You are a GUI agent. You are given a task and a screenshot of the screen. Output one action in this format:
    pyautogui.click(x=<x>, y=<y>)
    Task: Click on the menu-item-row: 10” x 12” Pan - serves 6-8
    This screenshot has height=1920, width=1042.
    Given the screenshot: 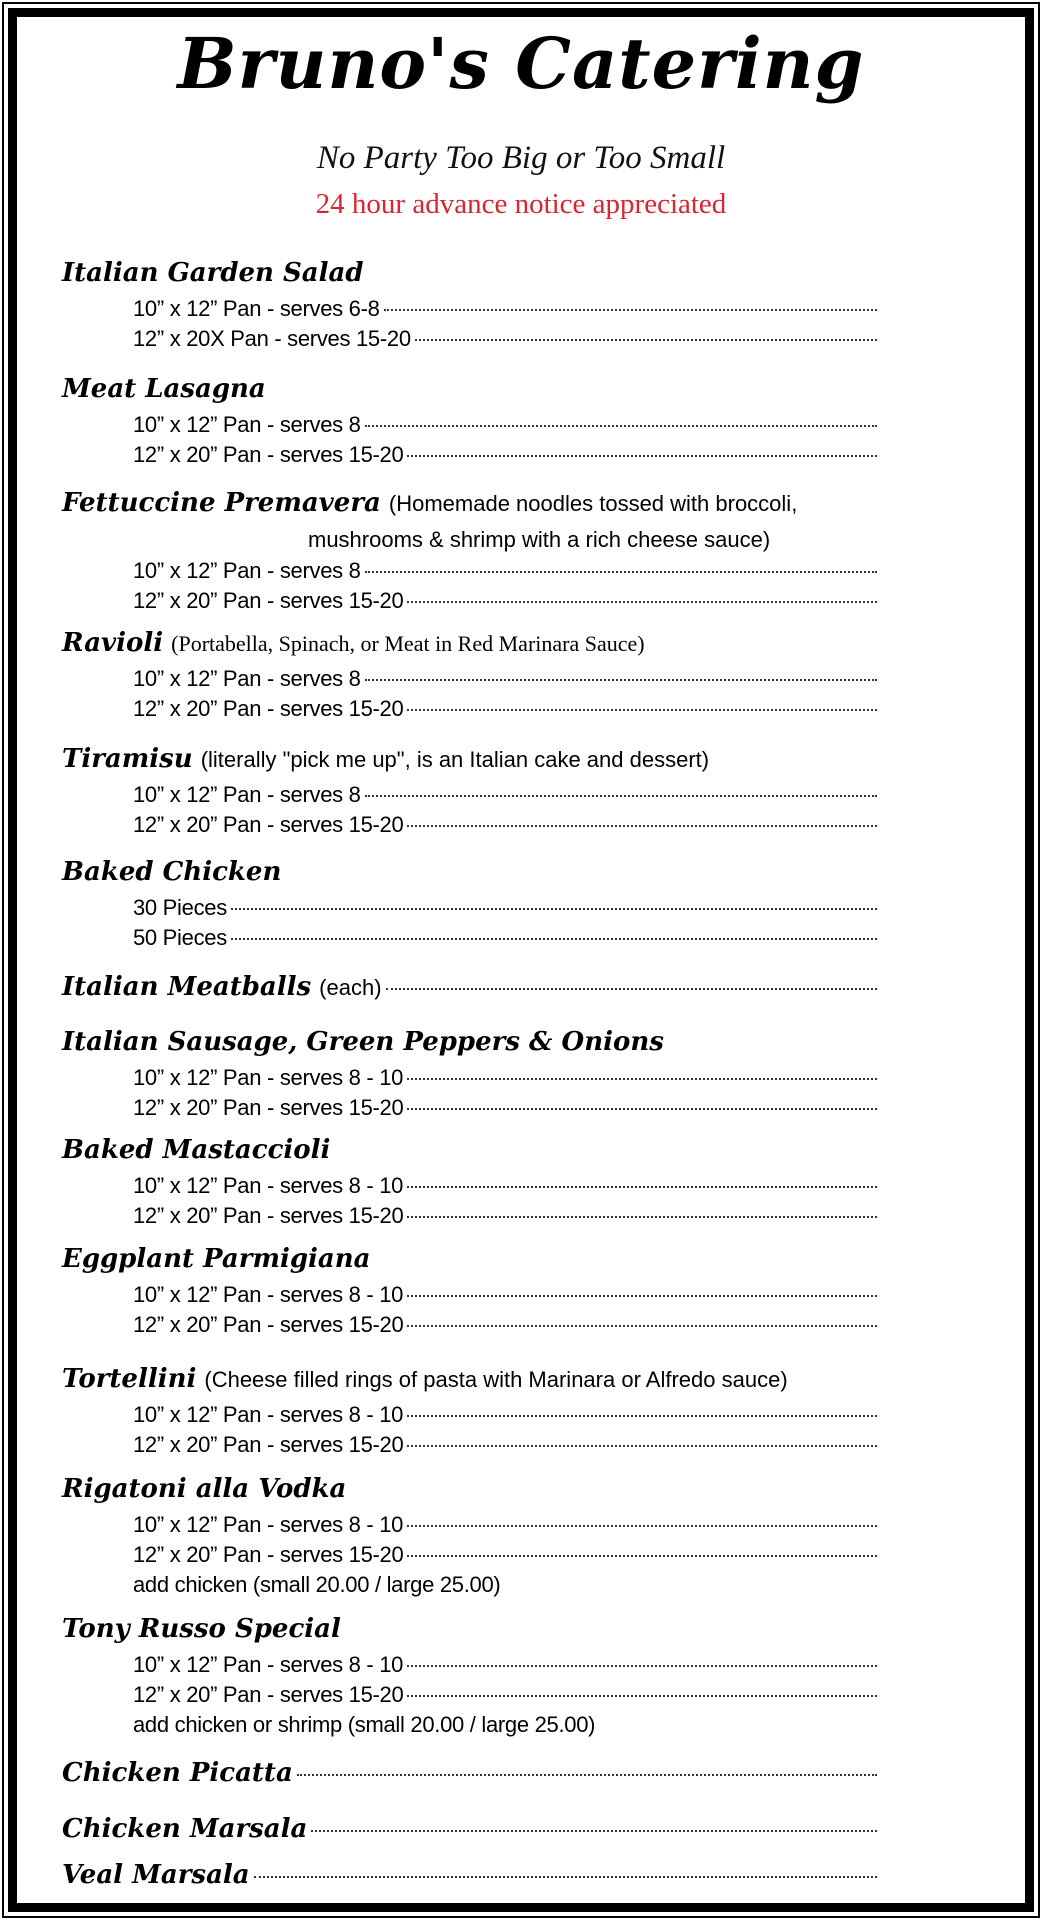 What is the action you would take?
    pyautogui.click(x=469, y=309)
    